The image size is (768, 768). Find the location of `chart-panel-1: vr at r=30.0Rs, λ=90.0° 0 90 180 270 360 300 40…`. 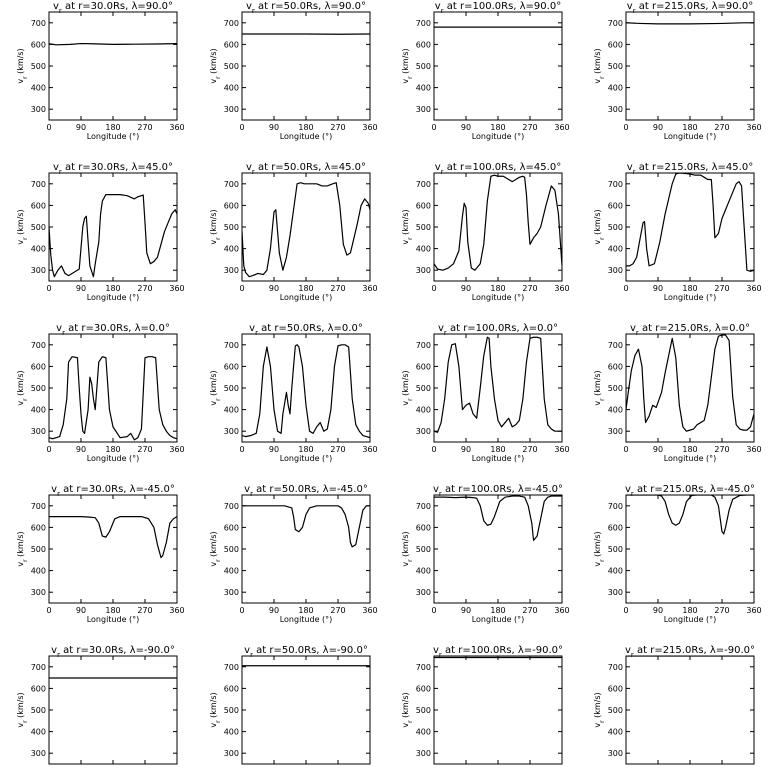

chart-panel-1: vr at r=30.0Rs, λ=90.0° 0 90 180 270 360 300 40… is located at coordinates (100, 71).